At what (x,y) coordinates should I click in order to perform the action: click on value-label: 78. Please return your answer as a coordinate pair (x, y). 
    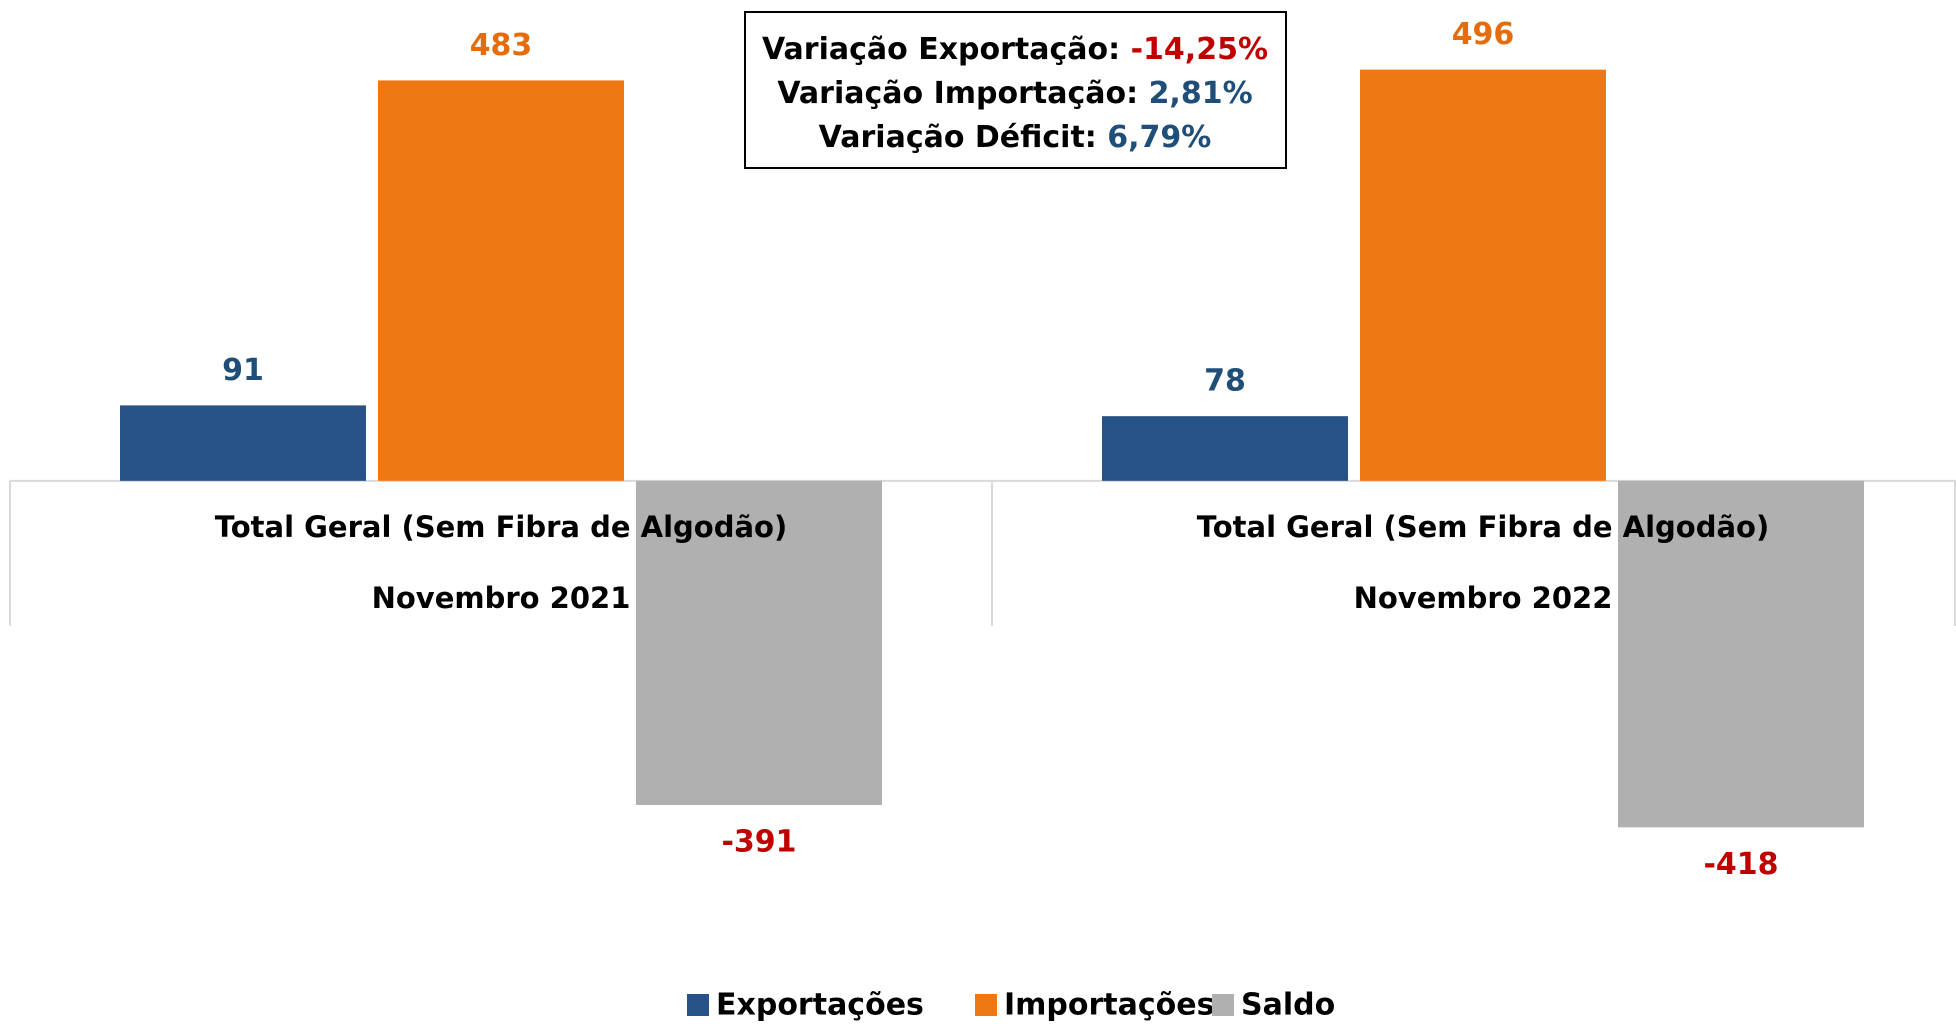
    Looking at the image, I should click on (1225, 381).